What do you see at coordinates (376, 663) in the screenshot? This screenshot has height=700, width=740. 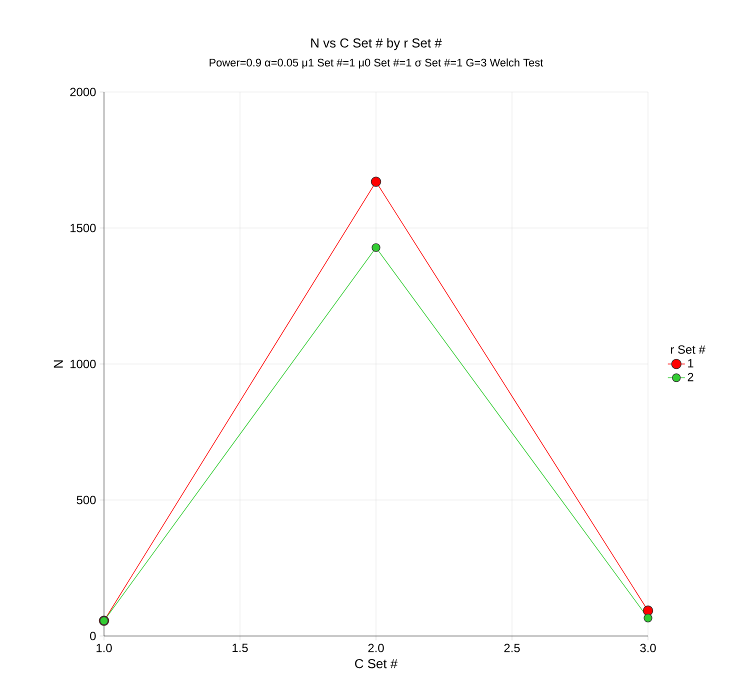 I see `x-axis-title: C Set #` at bounding box center [376, 663].